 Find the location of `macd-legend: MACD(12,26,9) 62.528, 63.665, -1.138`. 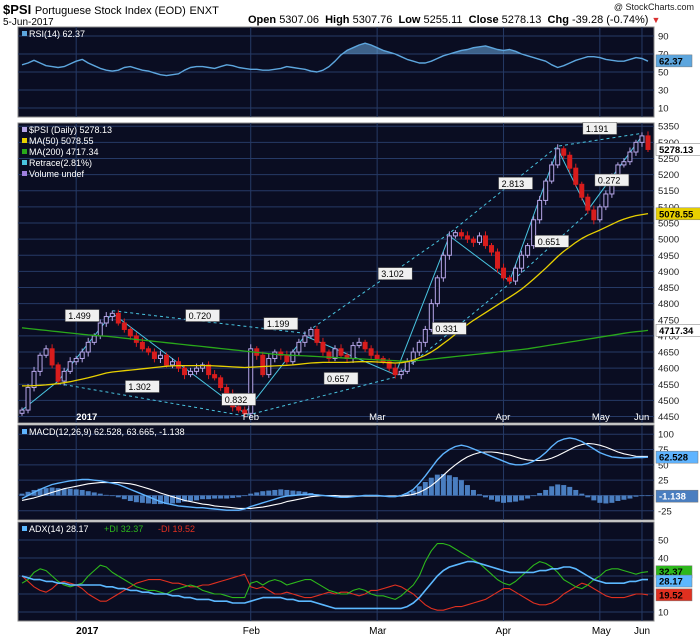

macd-legend: MACD(12,26,9) 62.528, 63.665, -1.138 is located at coordinates (107, 432).